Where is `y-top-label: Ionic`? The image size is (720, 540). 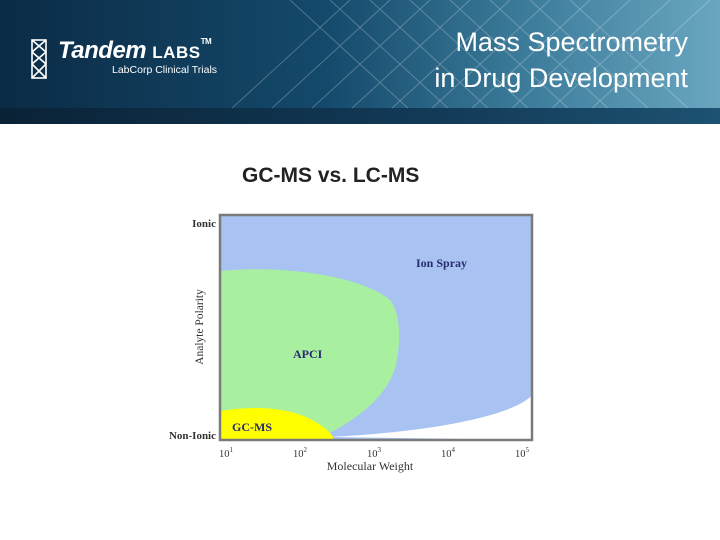 y-top-label: Ionic is located at coordinates (204, 224).